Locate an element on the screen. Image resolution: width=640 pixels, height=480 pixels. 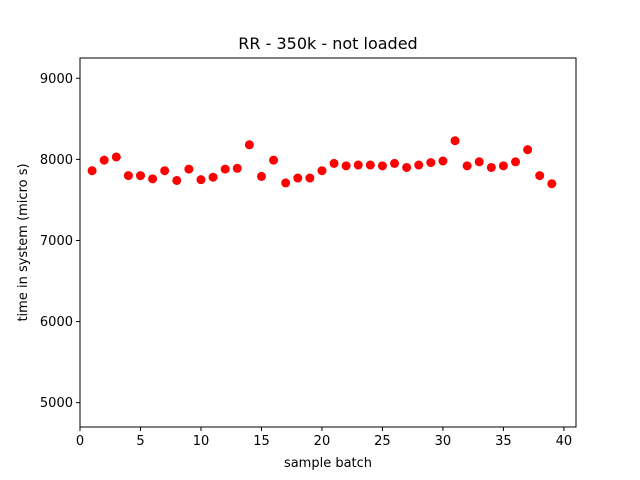
x-tick-label: 5 is located at coordinates (140, 441).